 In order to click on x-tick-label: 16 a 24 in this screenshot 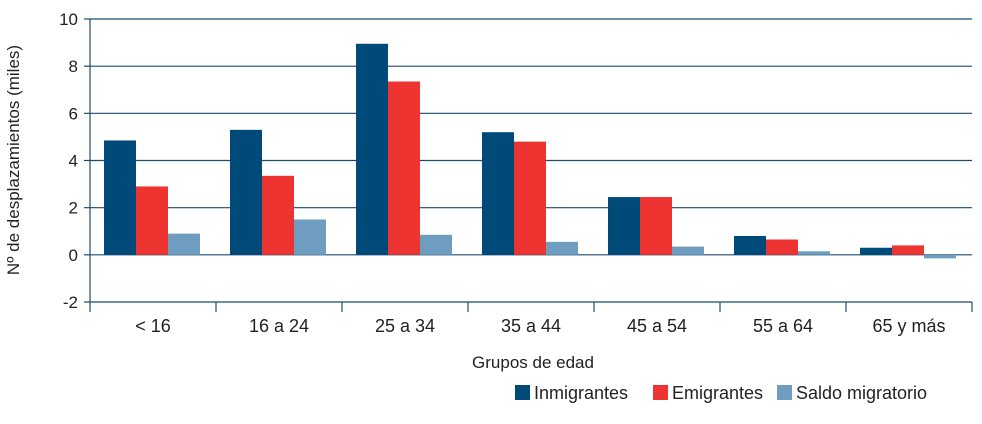, I will do `click(279, 326)`.